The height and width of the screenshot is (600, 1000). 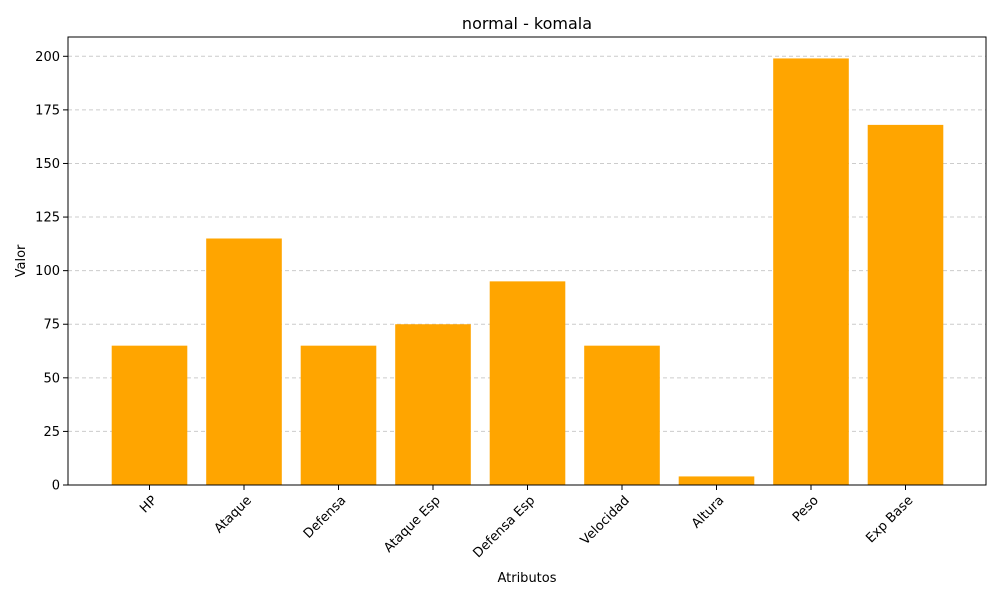 I want to click on y-axis-label: Valor, so click(x=21, y=260).